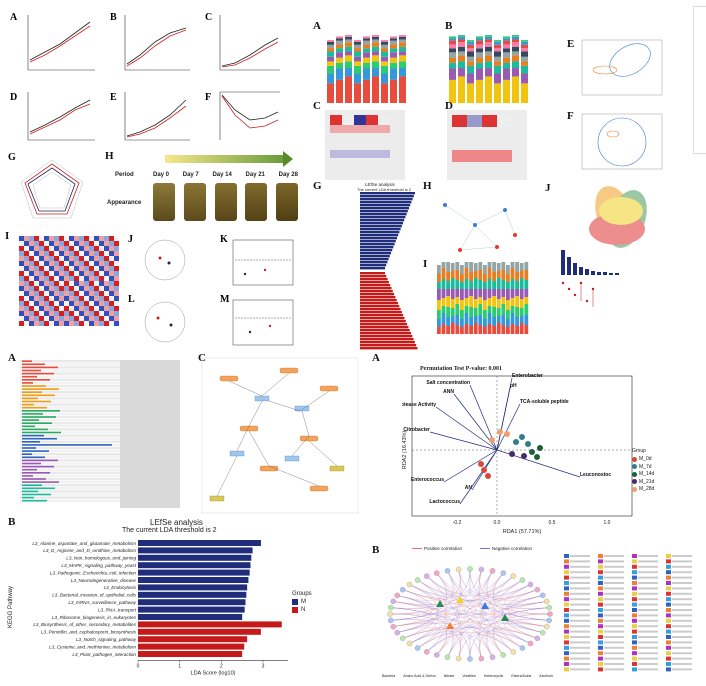 The image size is (706, 686). What do you see at coordinates (544, 402) in the screenshot?
I see `rda-vector-label: TCA-soluble peptide` at bounding box center [544, 402].